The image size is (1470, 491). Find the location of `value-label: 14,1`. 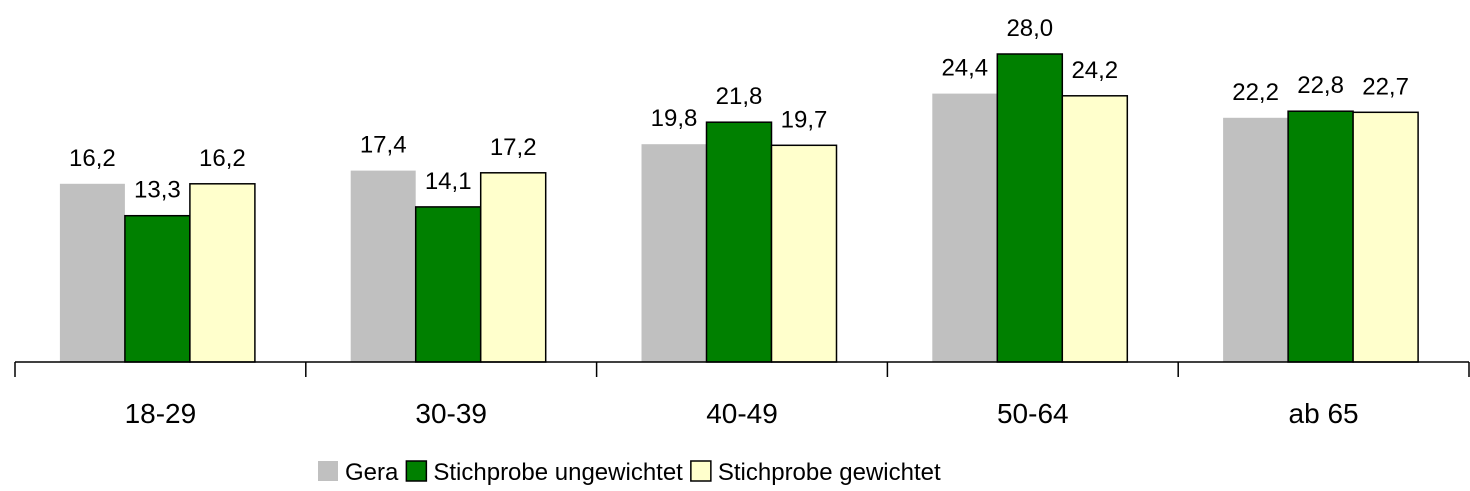

value-label: 14,1 is located at coordinates (448, 181).